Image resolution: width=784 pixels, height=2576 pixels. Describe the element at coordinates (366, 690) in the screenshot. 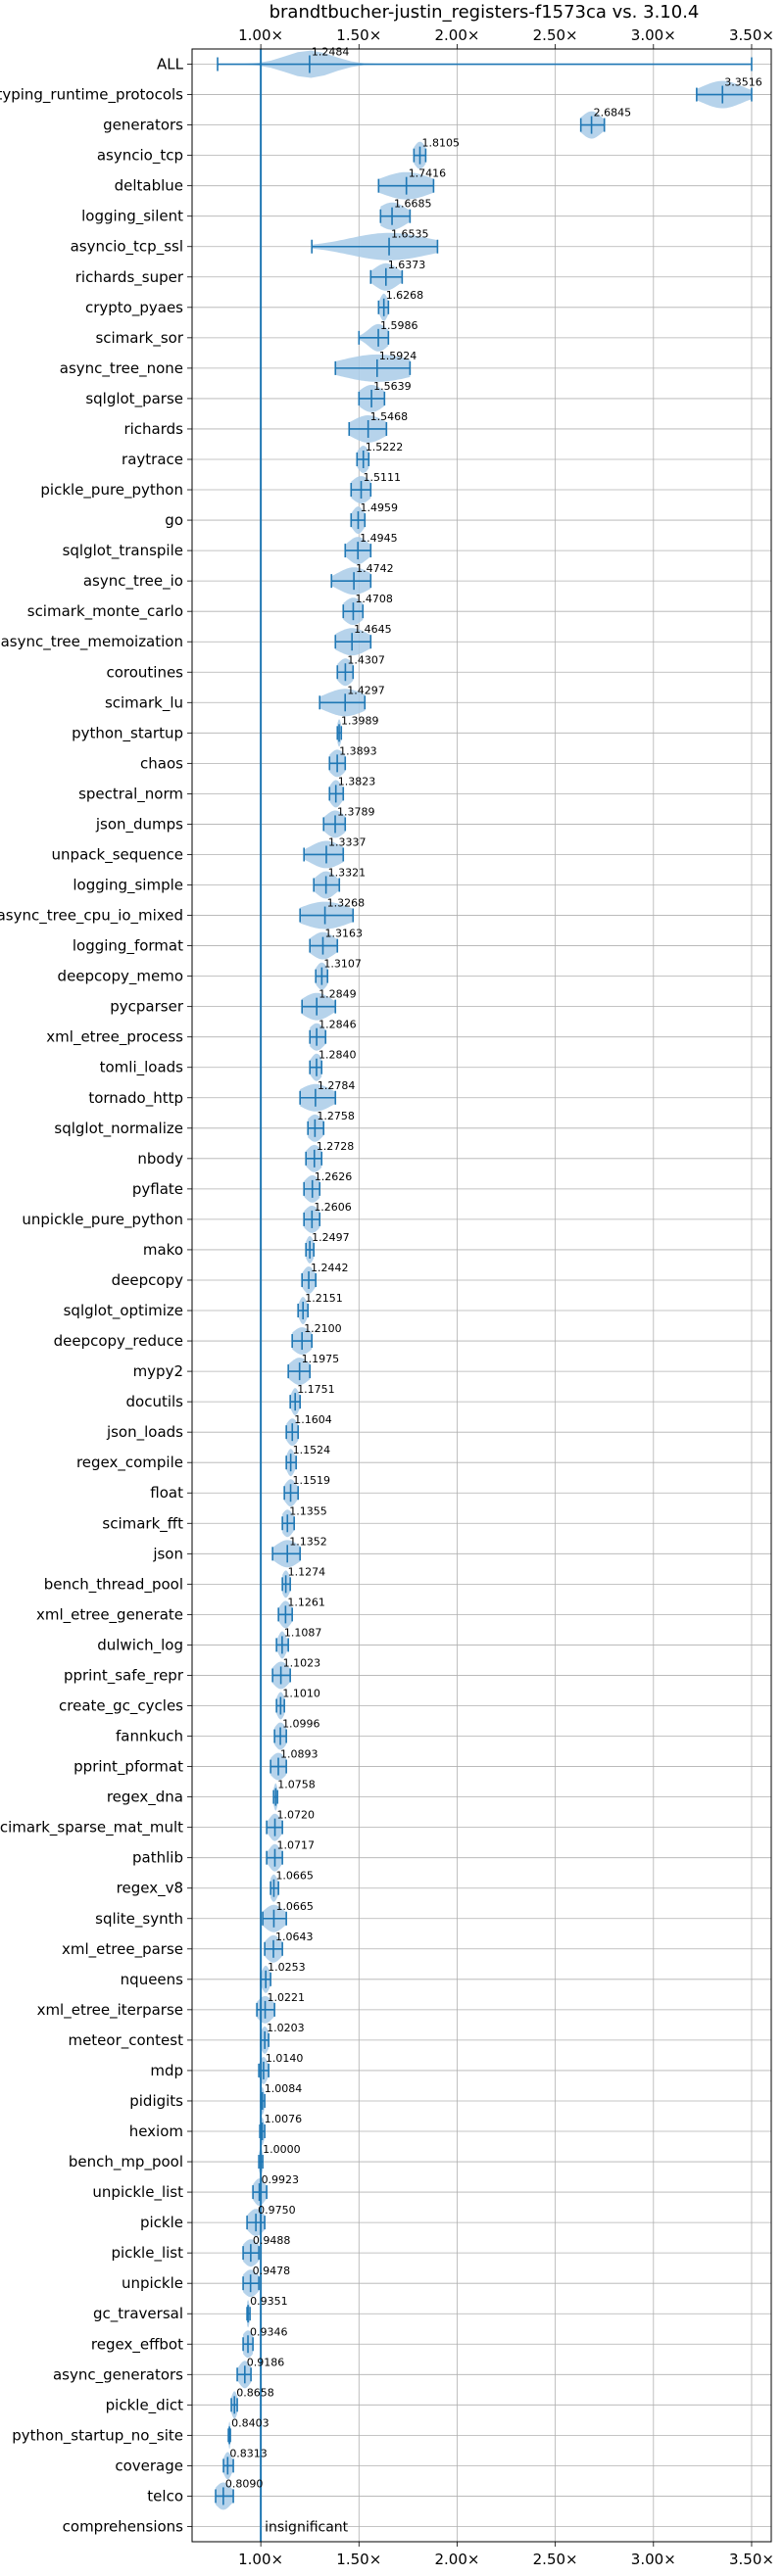

I see `value-label: 1.4297` at that location.